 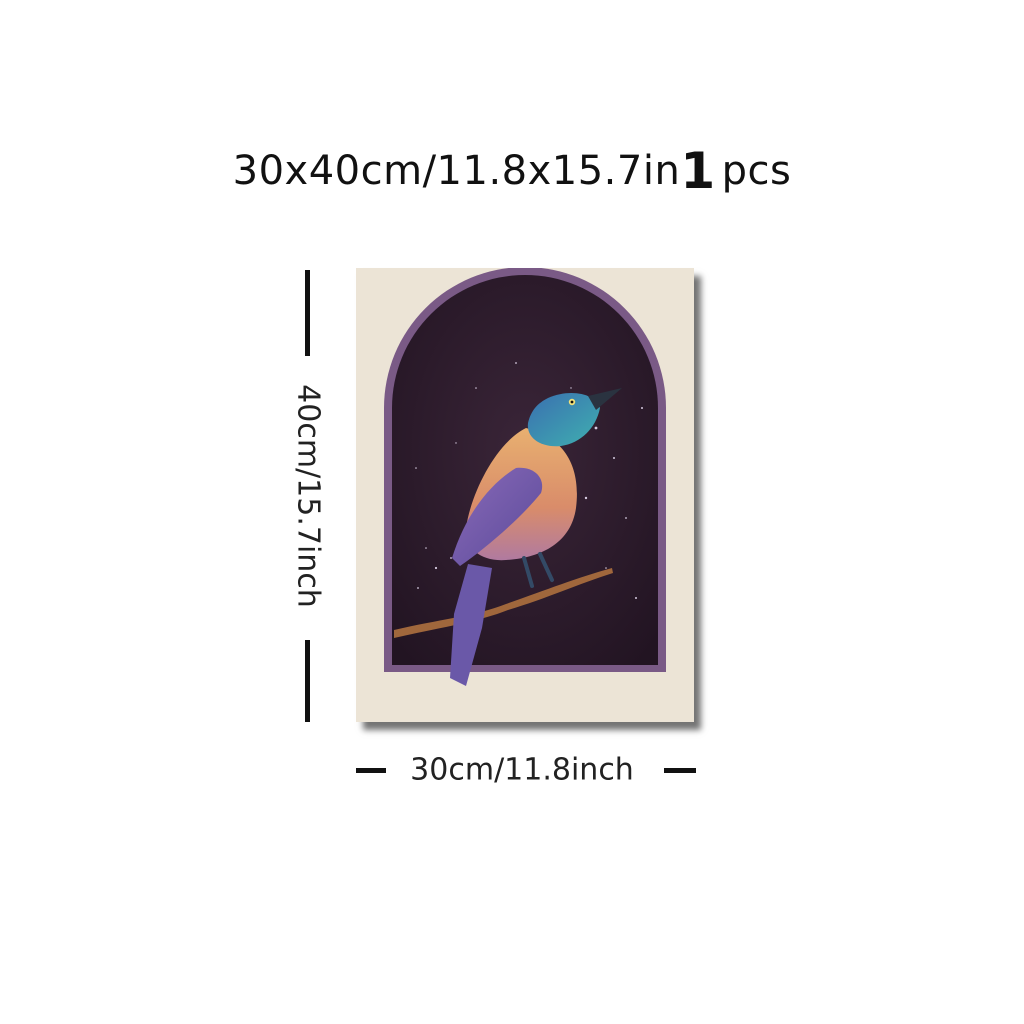 I want to click on width-dimension-line-right, so click(x=680, y=770).